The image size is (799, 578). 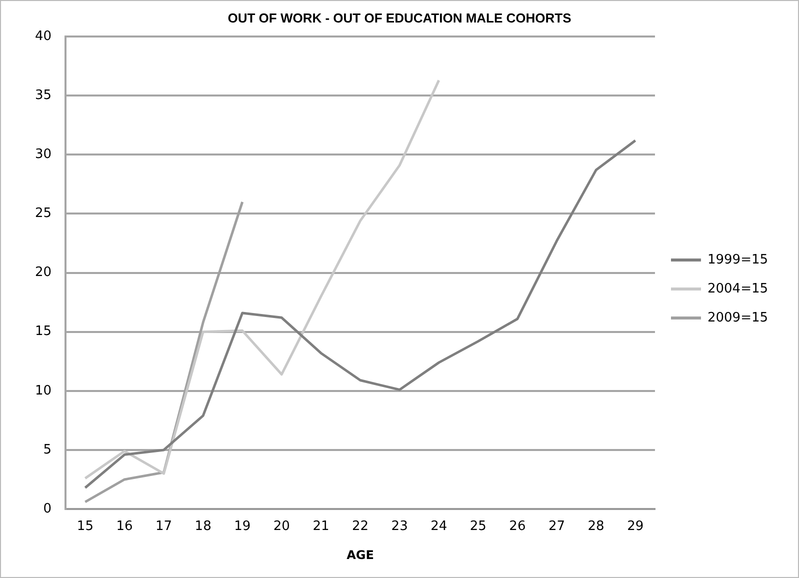 I want to click on y-tick-label: 40, so click(x=43, y=36).